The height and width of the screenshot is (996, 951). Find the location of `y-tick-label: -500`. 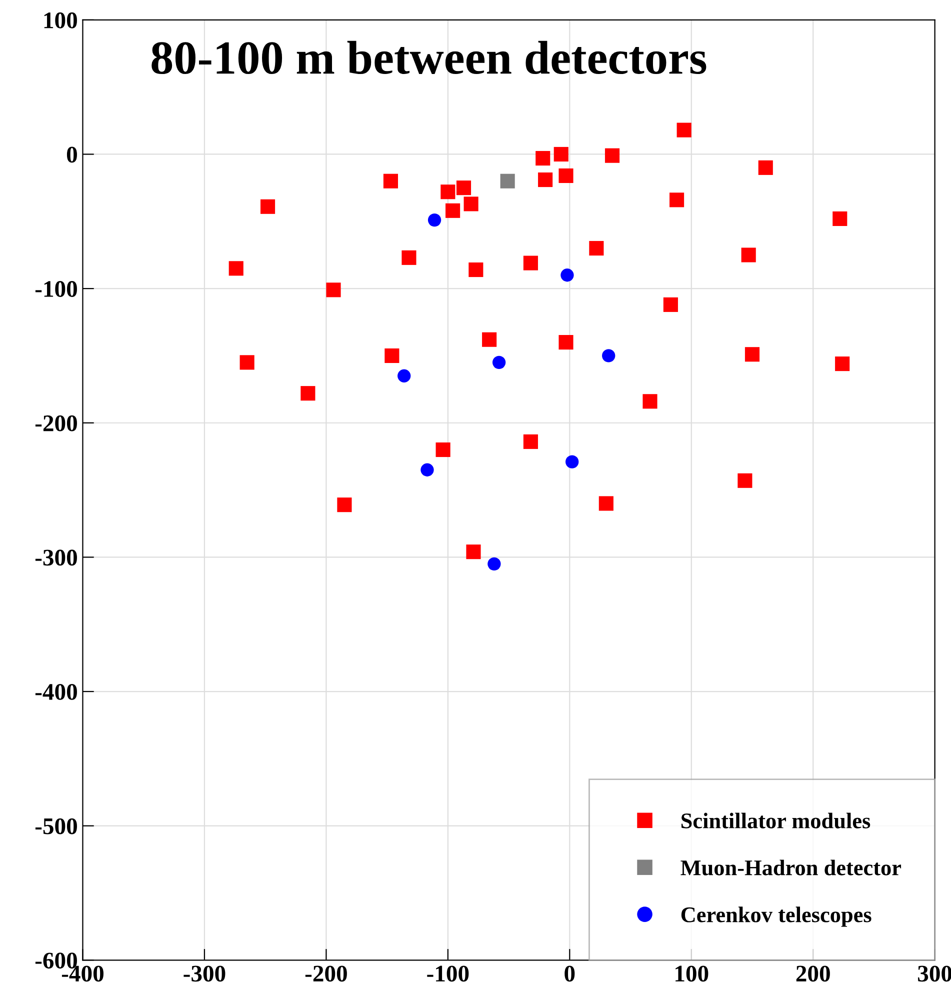

y-tick-label: -500 is located at coordinates (56, 826).